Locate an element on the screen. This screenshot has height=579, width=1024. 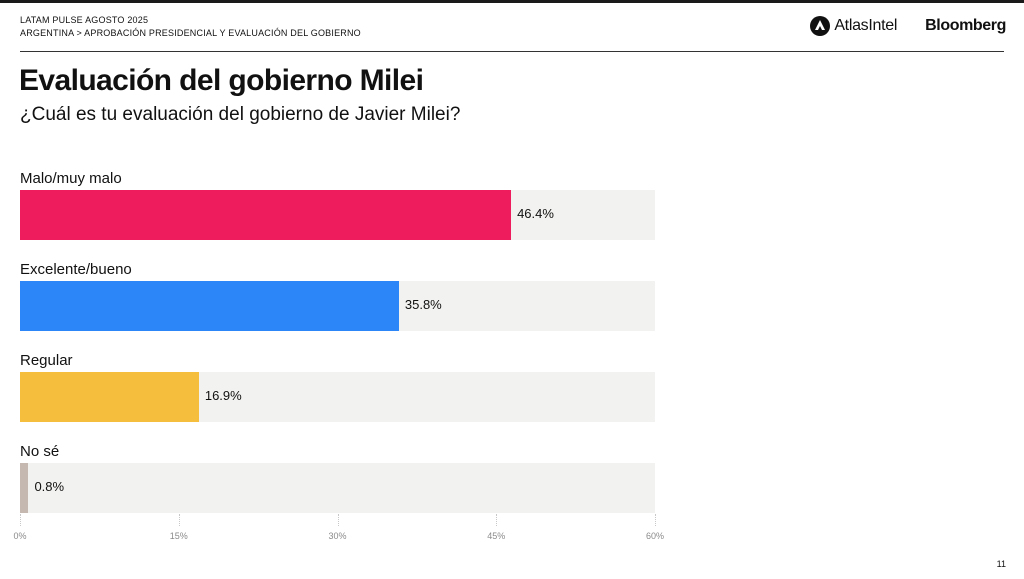
chart-title: Evaluación del gobierno Milei is located at coordinates (221, 80).